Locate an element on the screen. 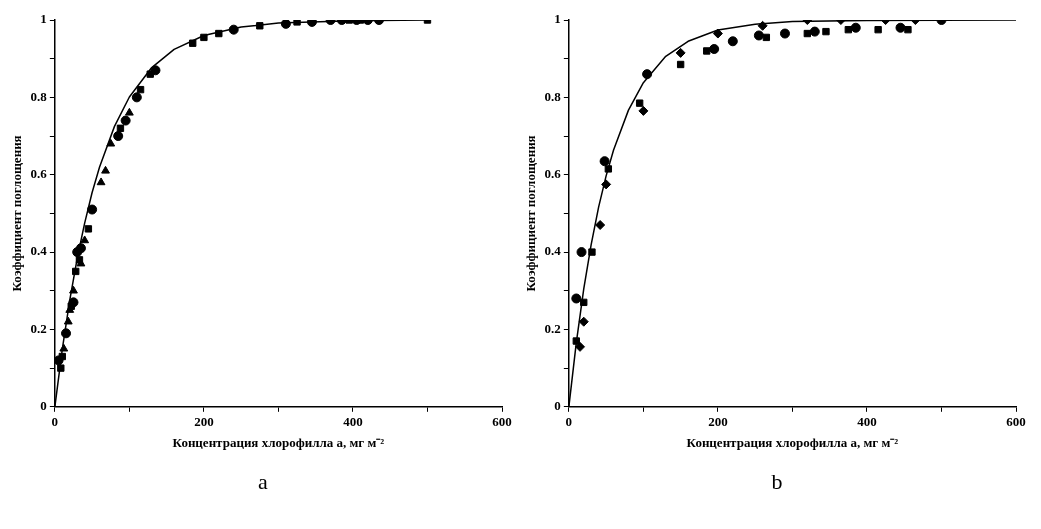  text: a is located at coordinates (263, 482).